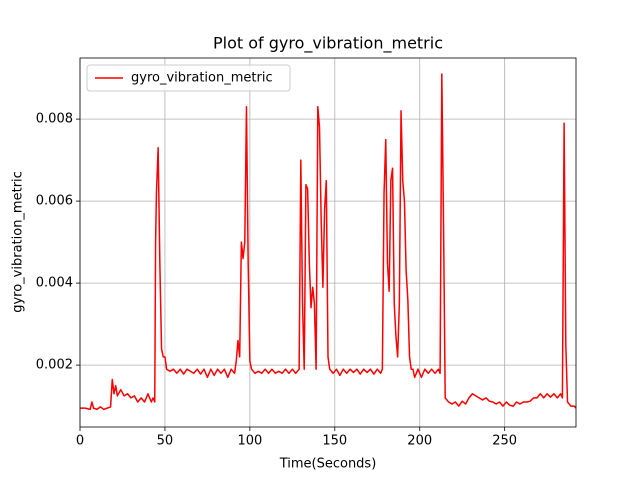  Describe the element at coordinates (328, 464) in the screenshot. I see `x-axis-label: Time(Seconds)` at that location.